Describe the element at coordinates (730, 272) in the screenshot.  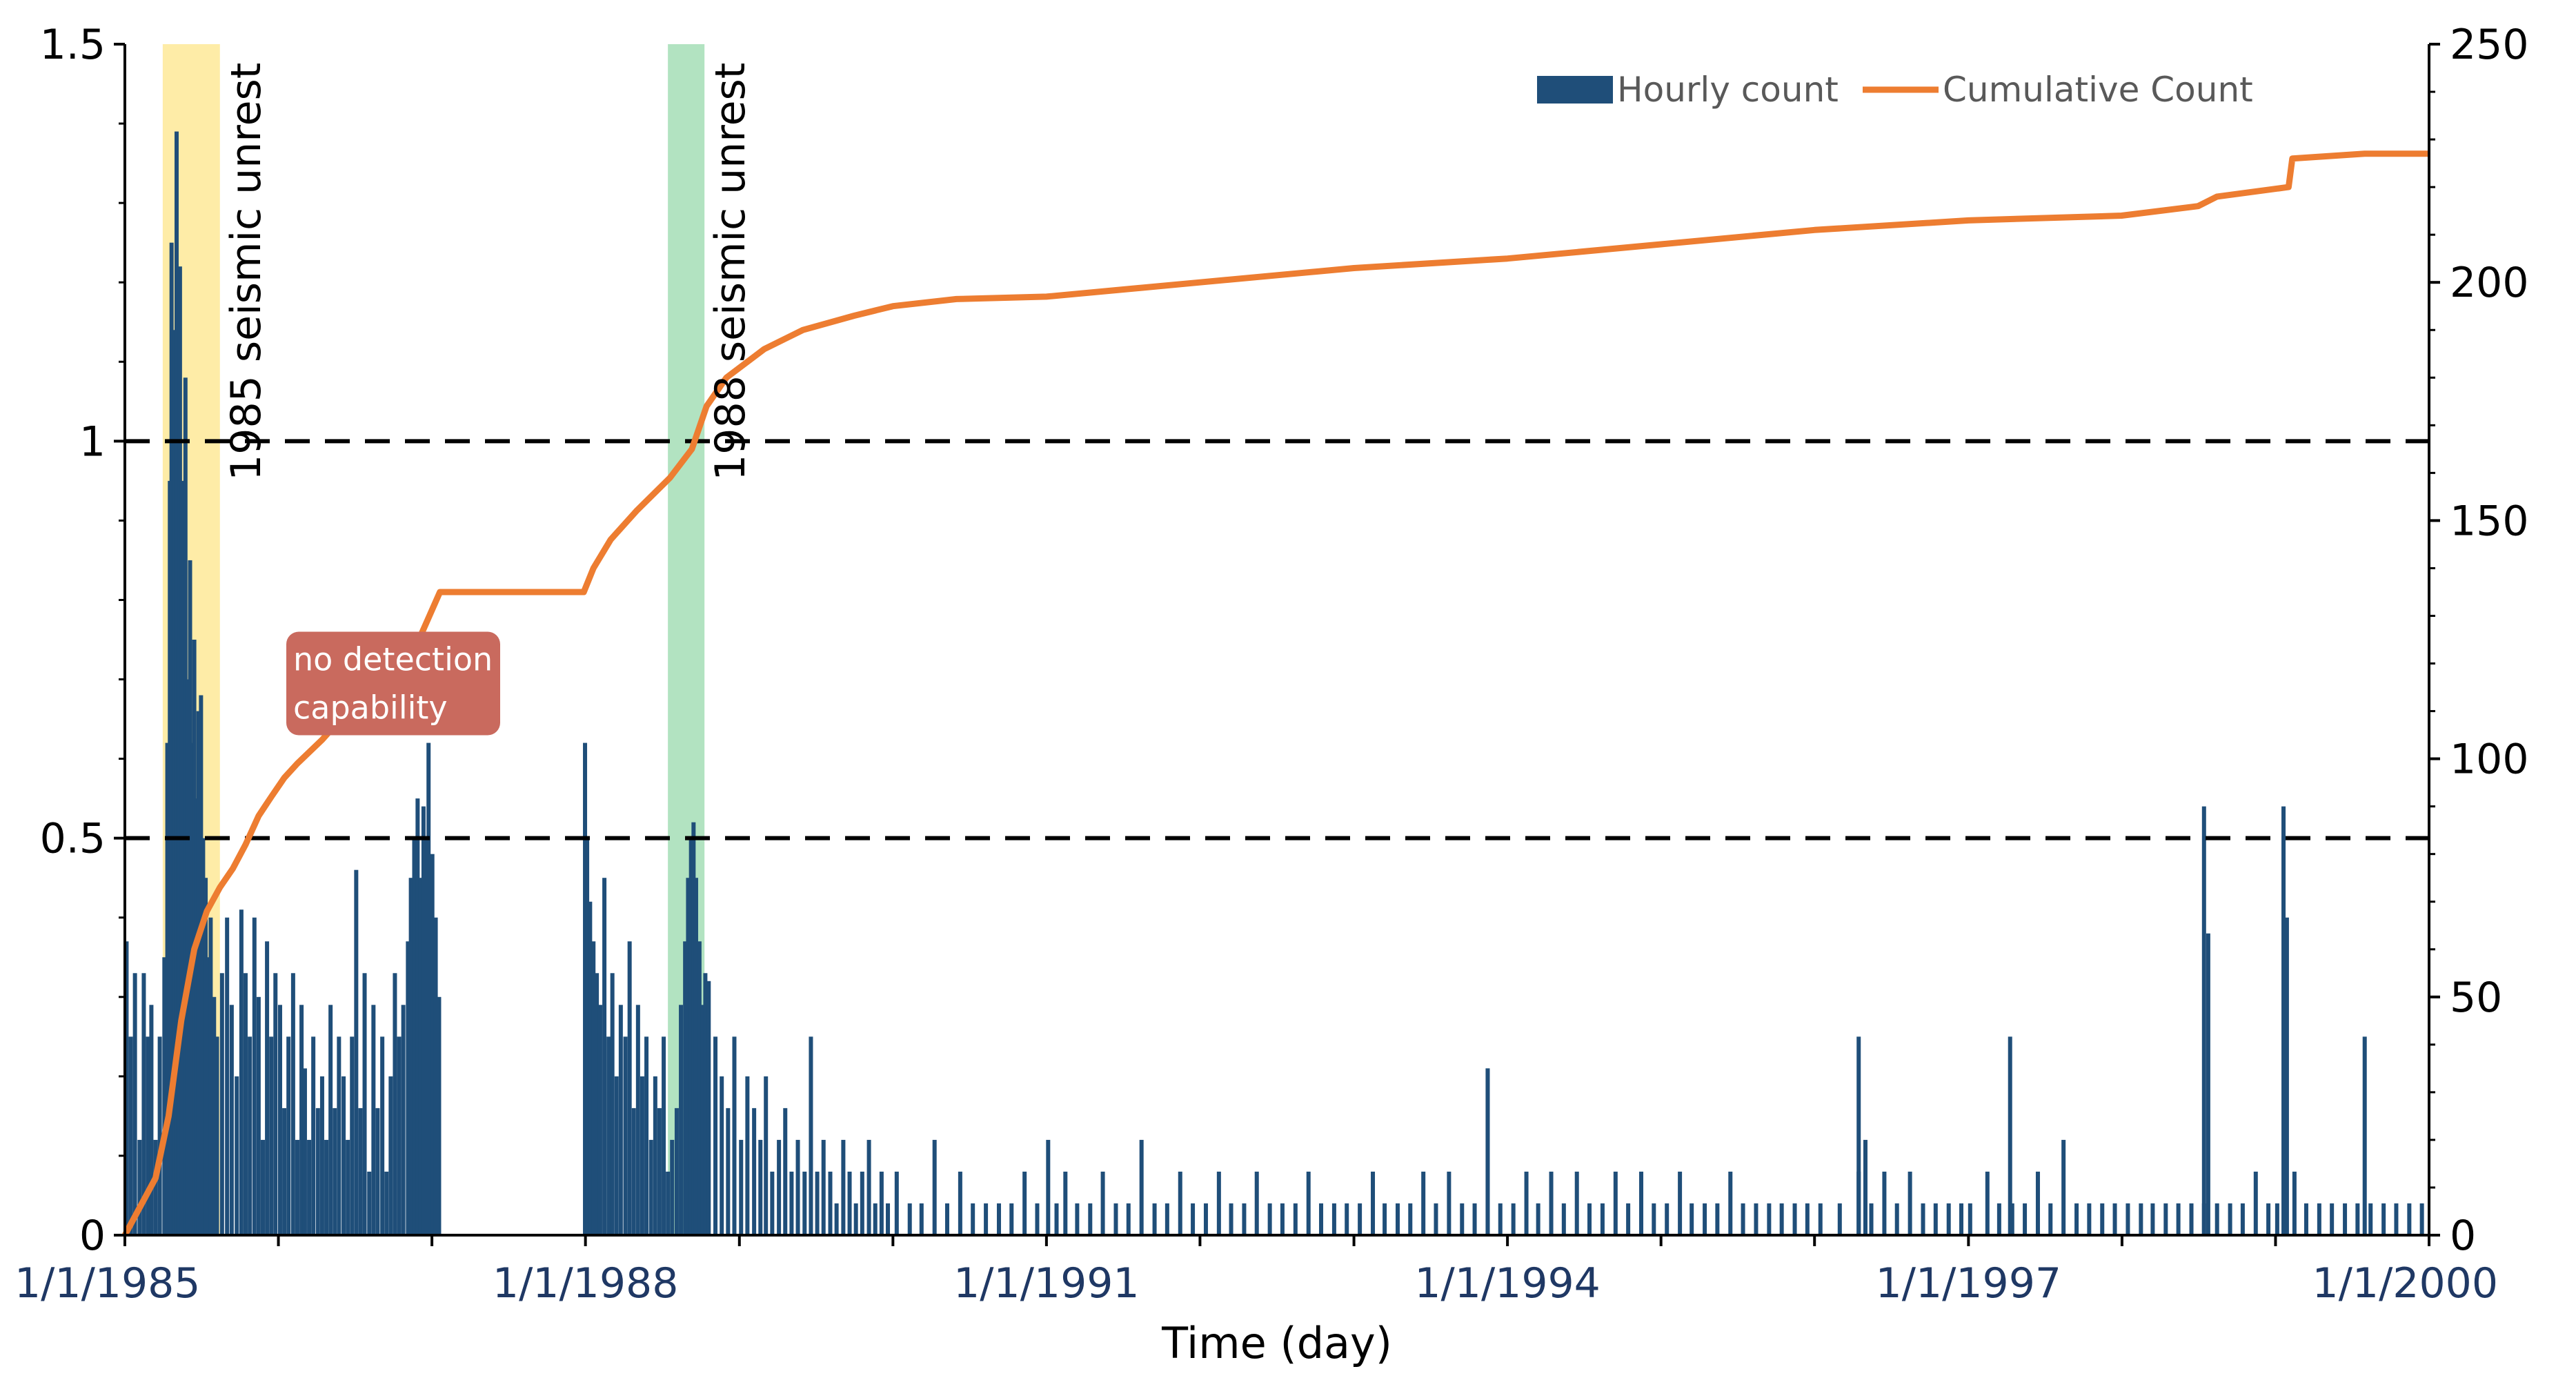
I see `band-label: 1988 seismic unrest` at that location.